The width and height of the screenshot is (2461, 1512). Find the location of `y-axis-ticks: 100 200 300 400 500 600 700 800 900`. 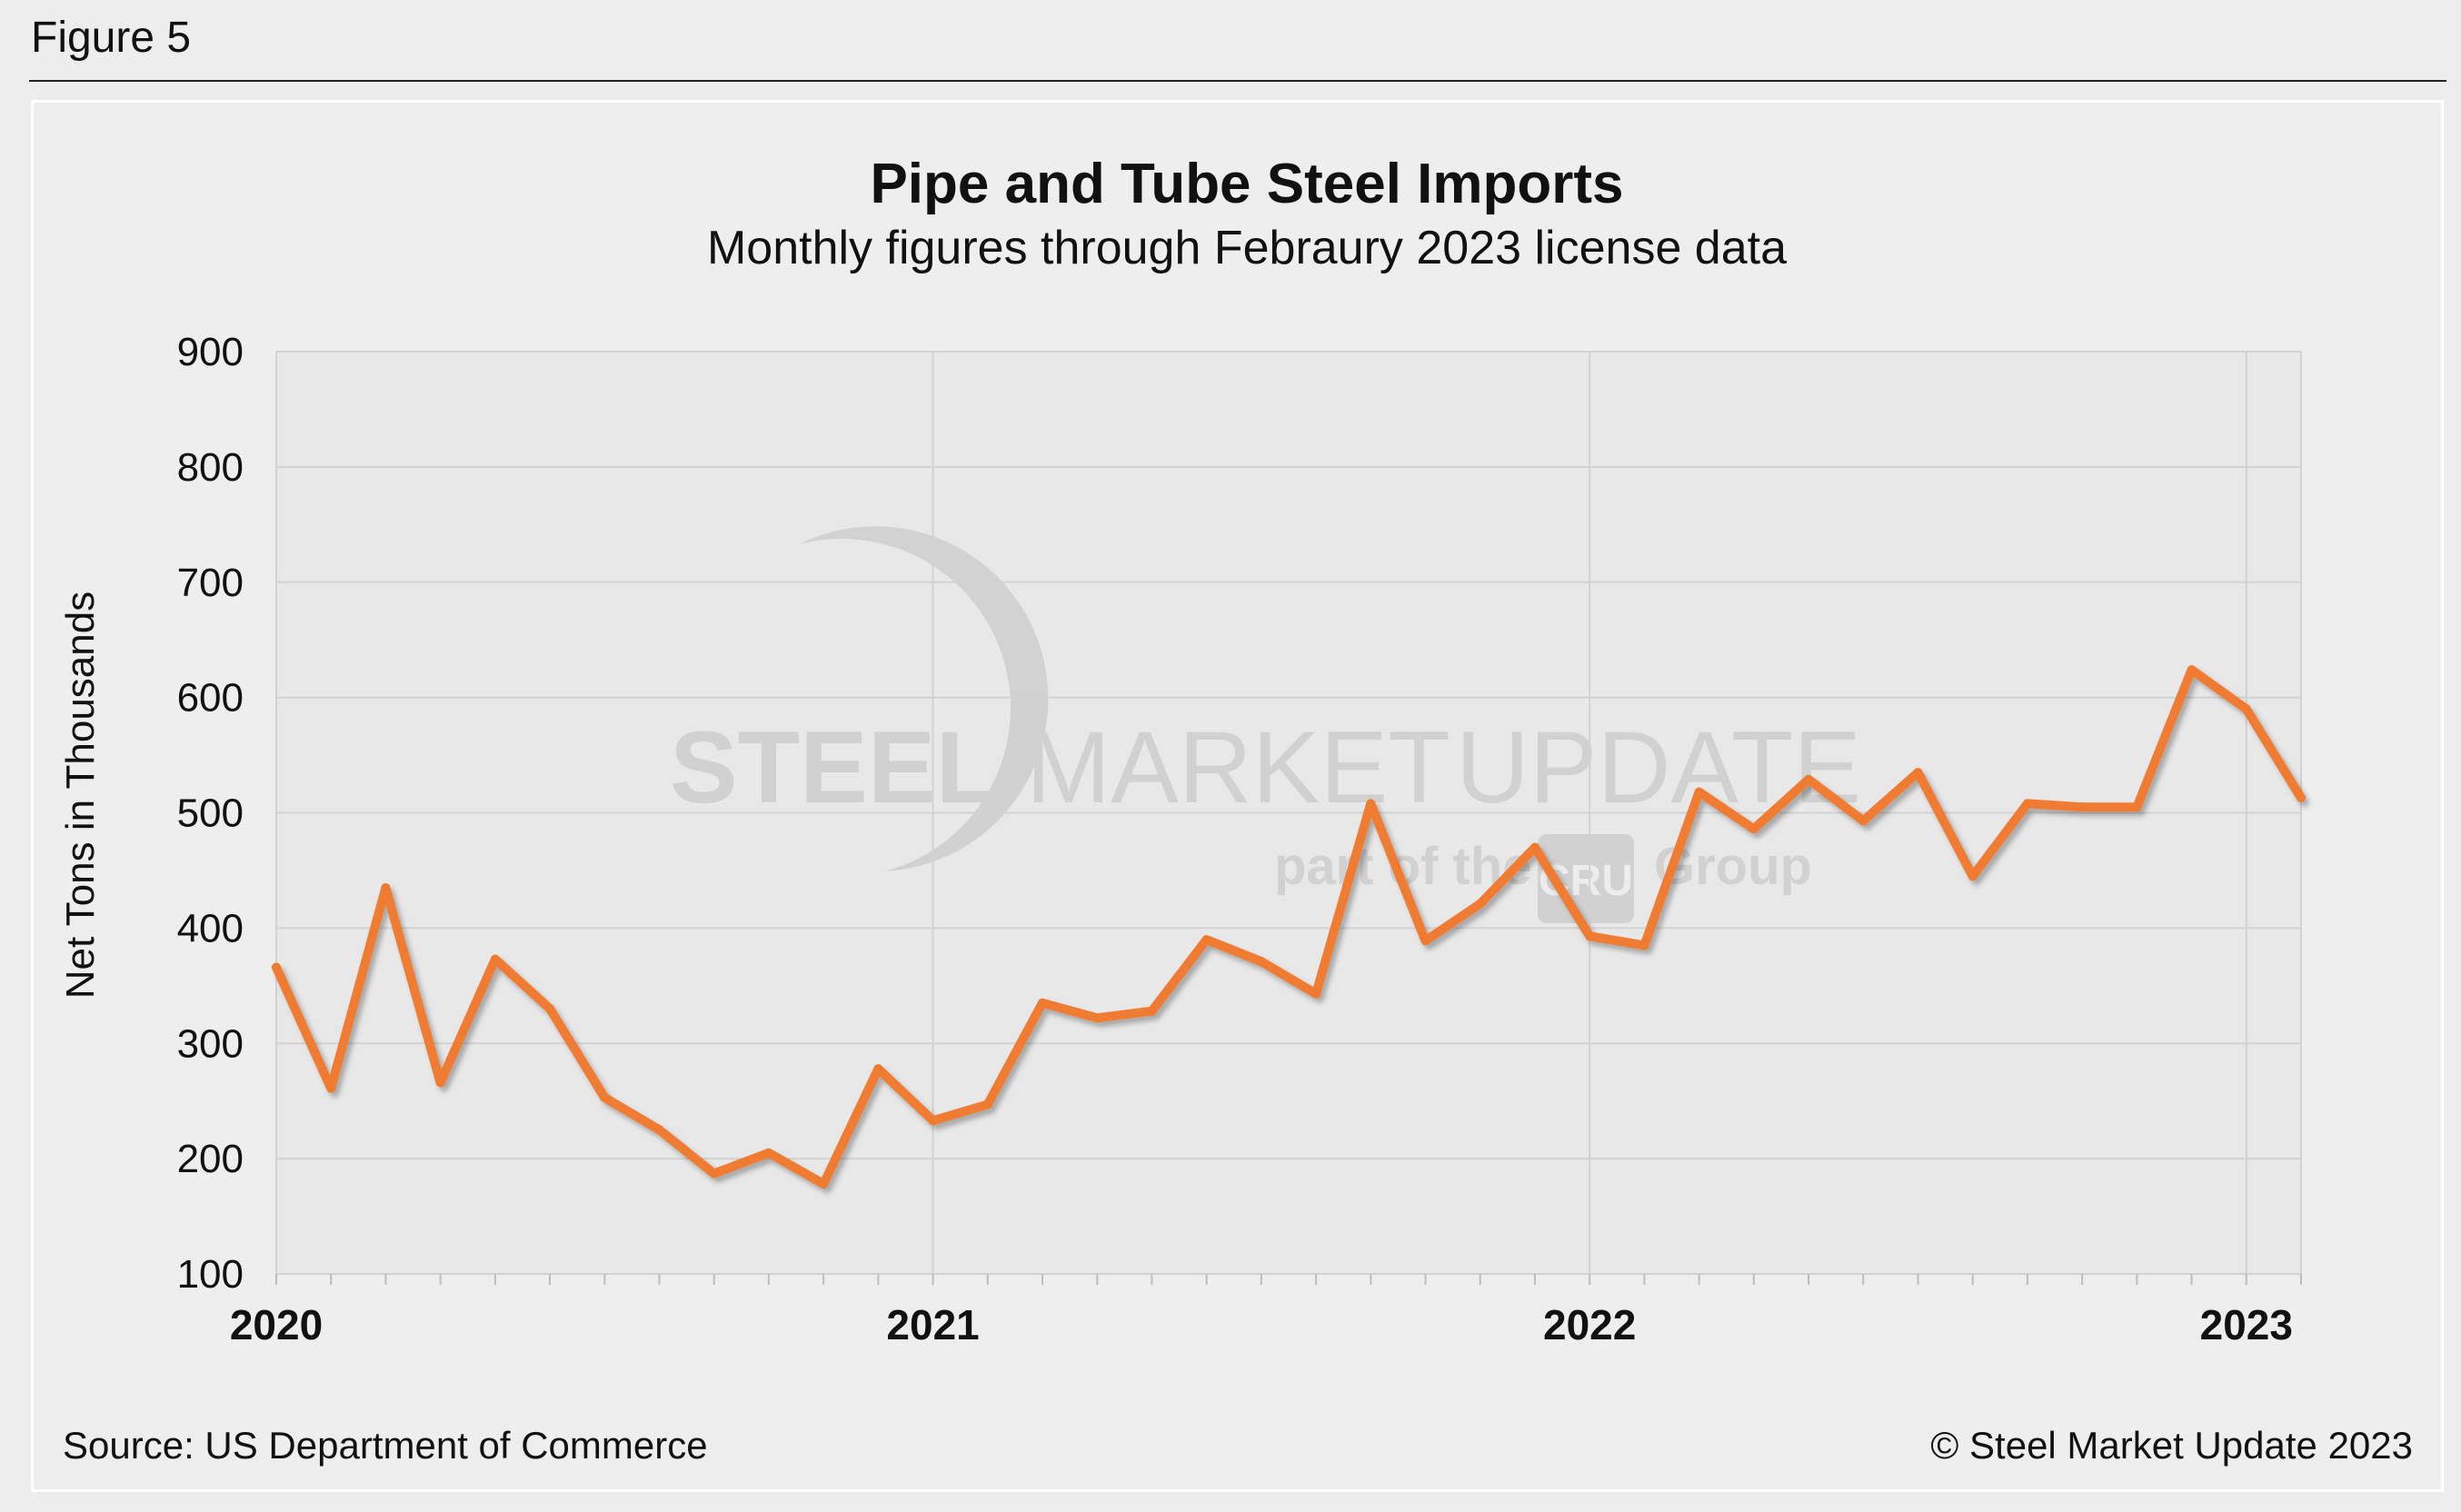

y-axis-ticks: 100 200 300 400 500 600 700 800 900 is located at coordinates (210, 813).